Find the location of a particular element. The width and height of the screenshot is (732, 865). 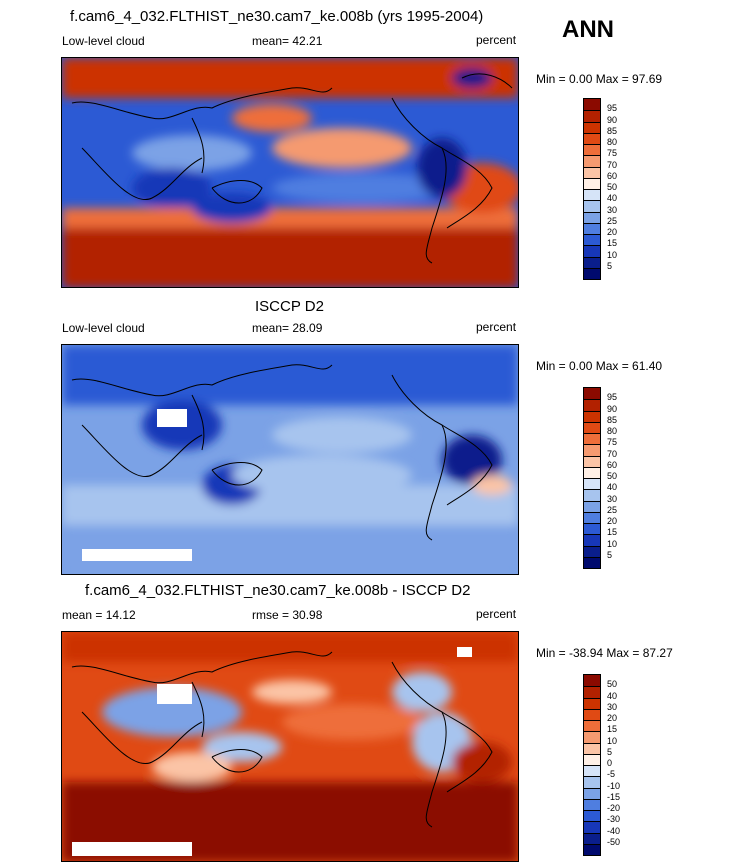

panel2-center-label: mean= 28.09 is located at coordinates (287, 328).